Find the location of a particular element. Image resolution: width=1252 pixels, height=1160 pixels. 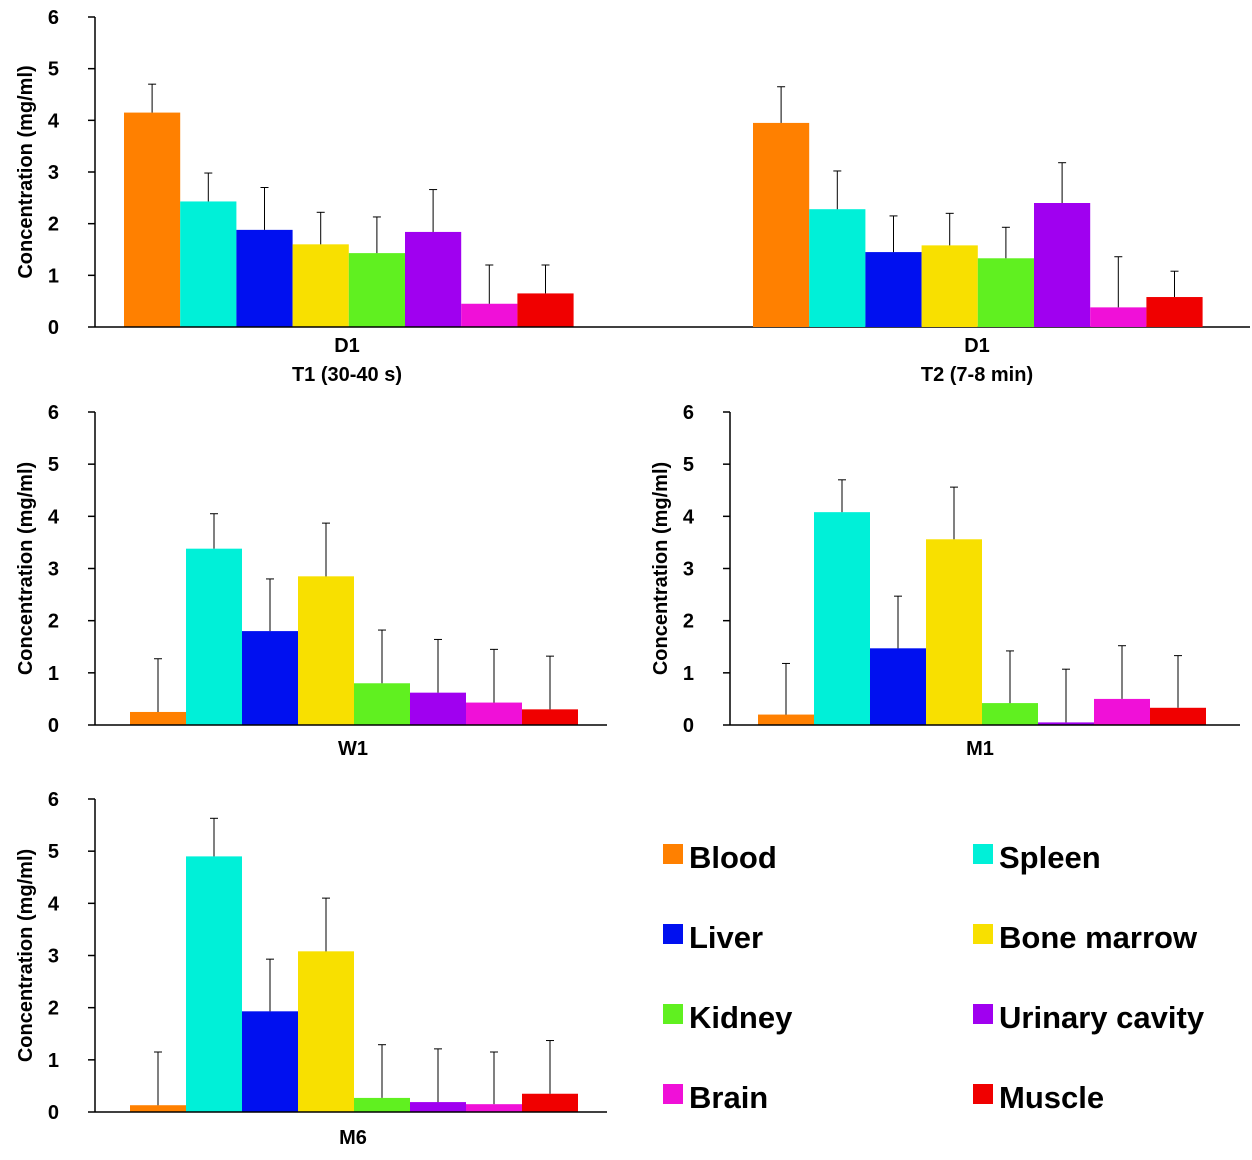

legend-label: Bone marrow is located at coordinates (1098, 937).